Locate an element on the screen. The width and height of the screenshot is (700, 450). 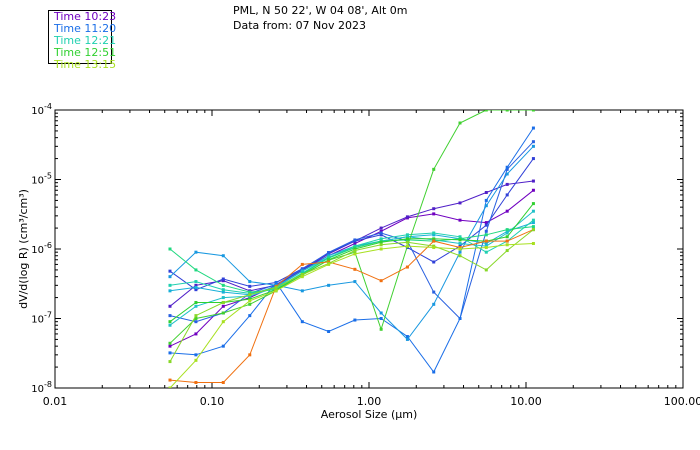
legend-item: Time 10:23 is located at coordinates (85, 16).